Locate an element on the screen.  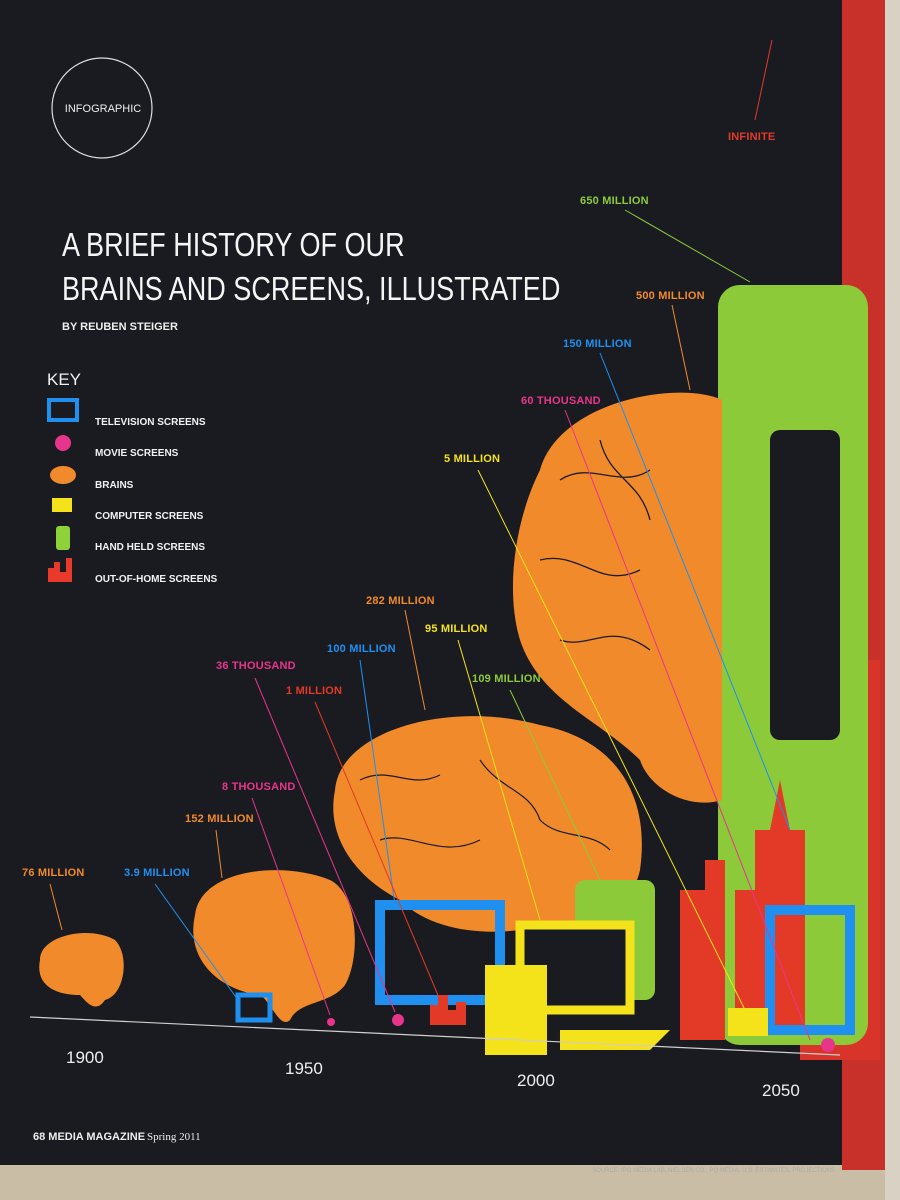
section-gap is located at coordinates (103, 107).